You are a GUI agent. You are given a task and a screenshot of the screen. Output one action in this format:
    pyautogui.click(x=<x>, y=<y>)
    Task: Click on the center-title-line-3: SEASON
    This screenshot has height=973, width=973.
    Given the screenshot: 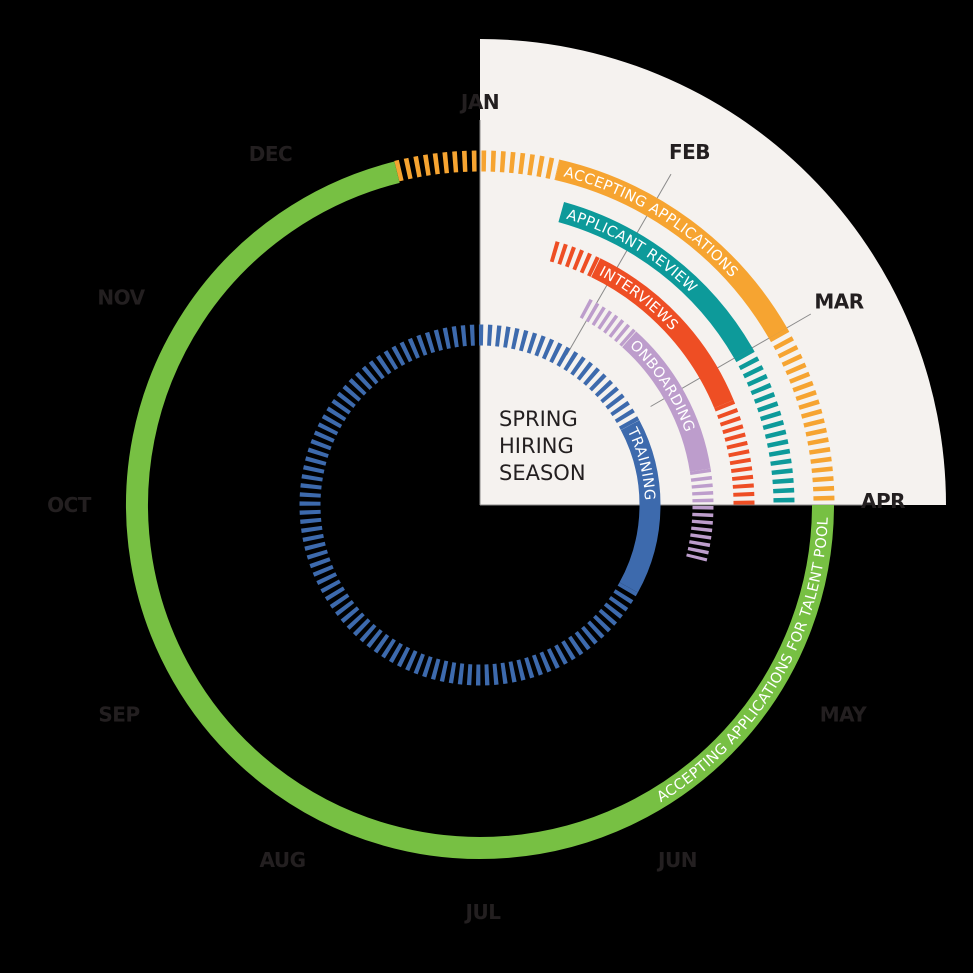 What is the action you would take?
    pyautogui.click(x=542, y=473)
    